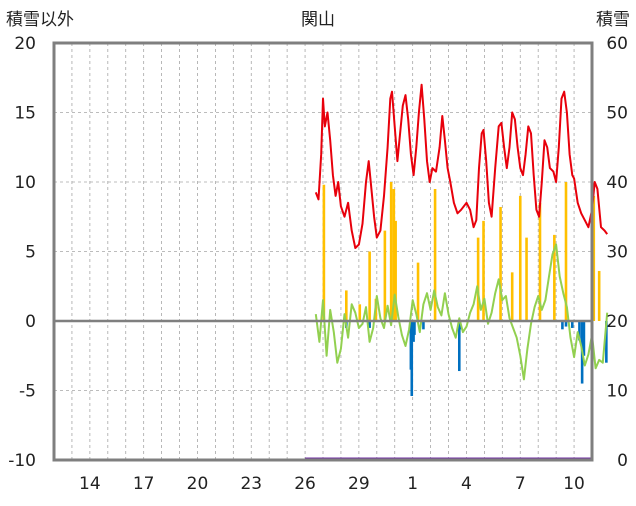  What do you see at coordinates (25, 183) in the screenshot?
I see `y-left-tick-label: 10` at bounding box center [25, 183].